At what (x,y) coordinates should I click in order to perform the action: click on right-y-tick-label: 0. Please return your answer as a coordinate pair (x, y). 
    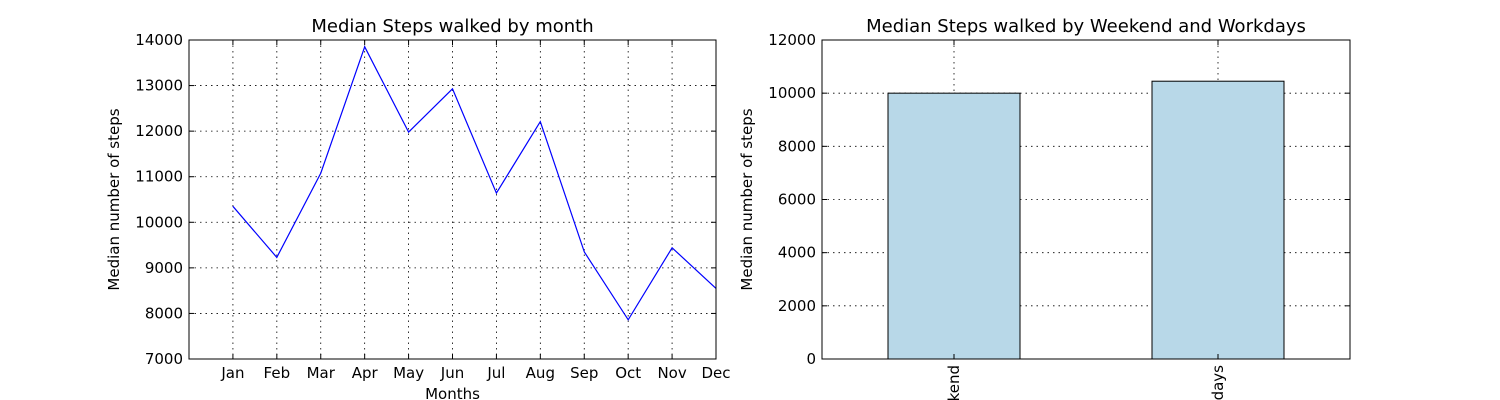
    Looking at the image, I should click on (811, 359).